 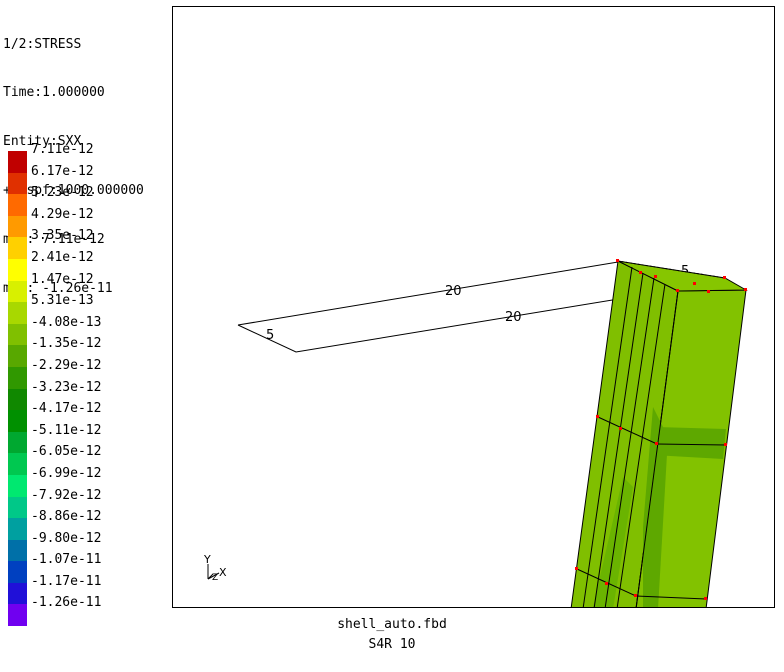 I want to click on legend-label: 1.47e-12, so click(x=62, y=279).